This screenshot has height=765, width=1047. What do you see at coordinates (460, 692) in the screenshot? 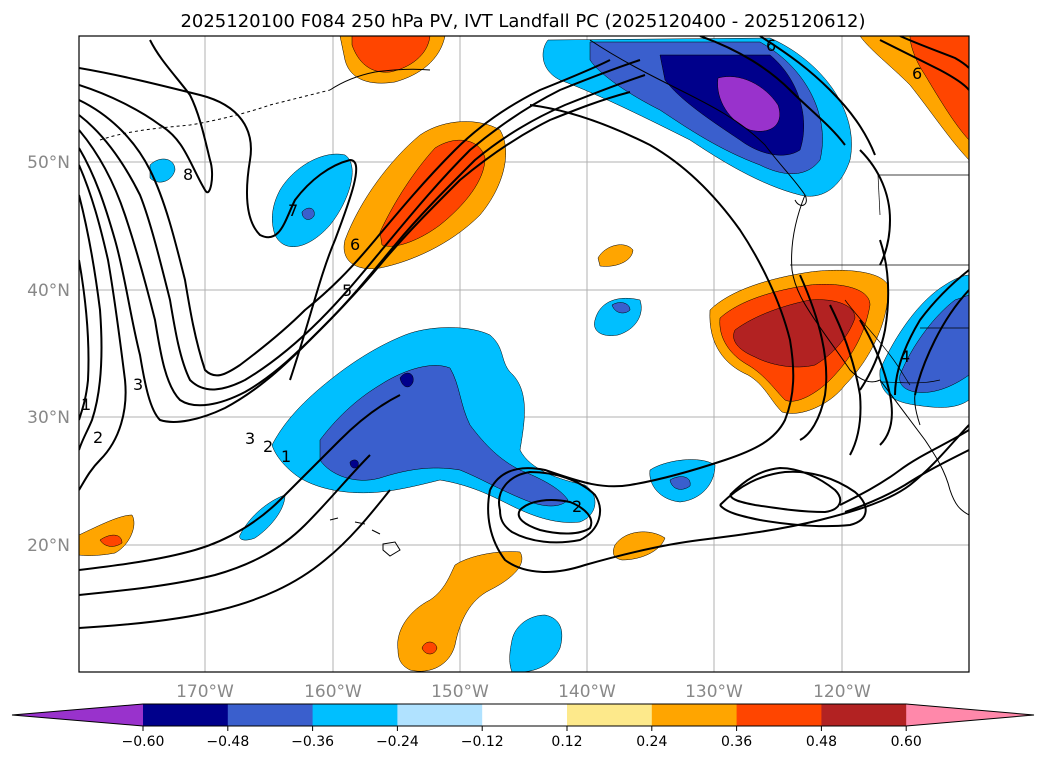
I see `lon-label: 150°W` at bounding box center [460, 692].